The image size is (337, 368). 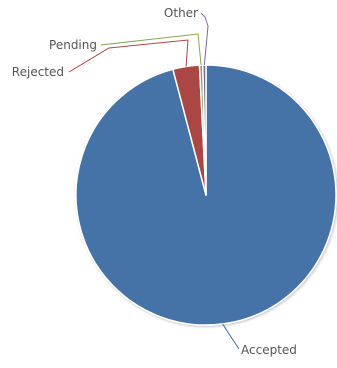 I want to click on slice-label-pending: Pending, so click(x=73, y=45).